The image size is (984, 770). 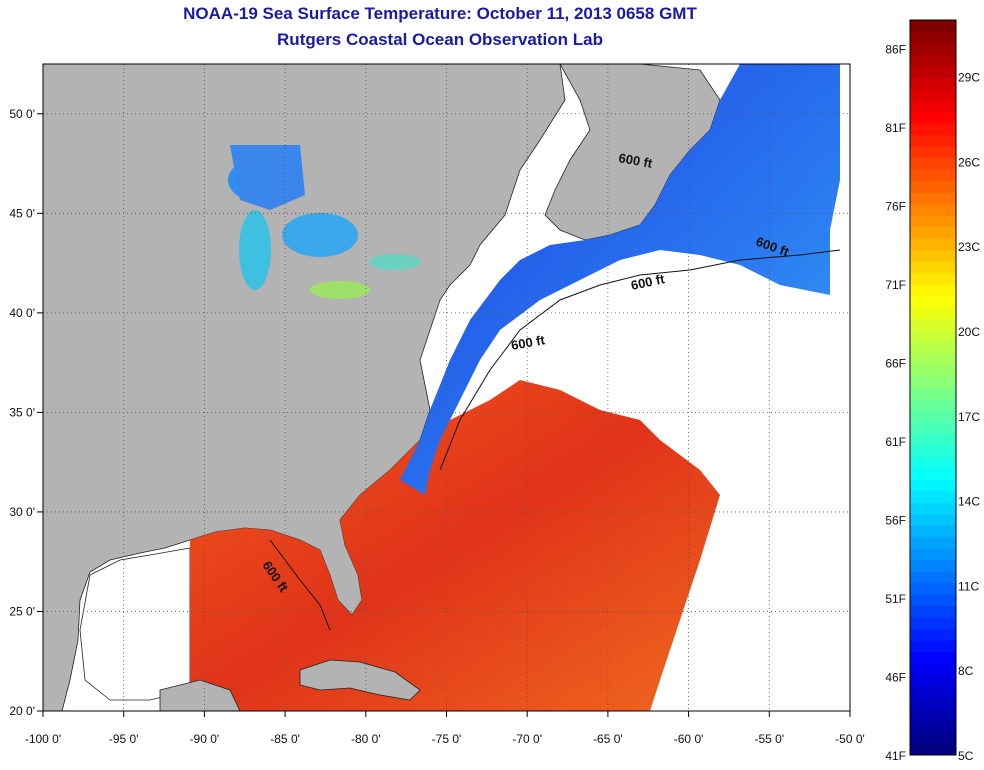 What do you see at coordinates (895, 49) in the screenshot?
I see `colorbar-fahrenheit-label: 86F` at bounding box center [895, 49].